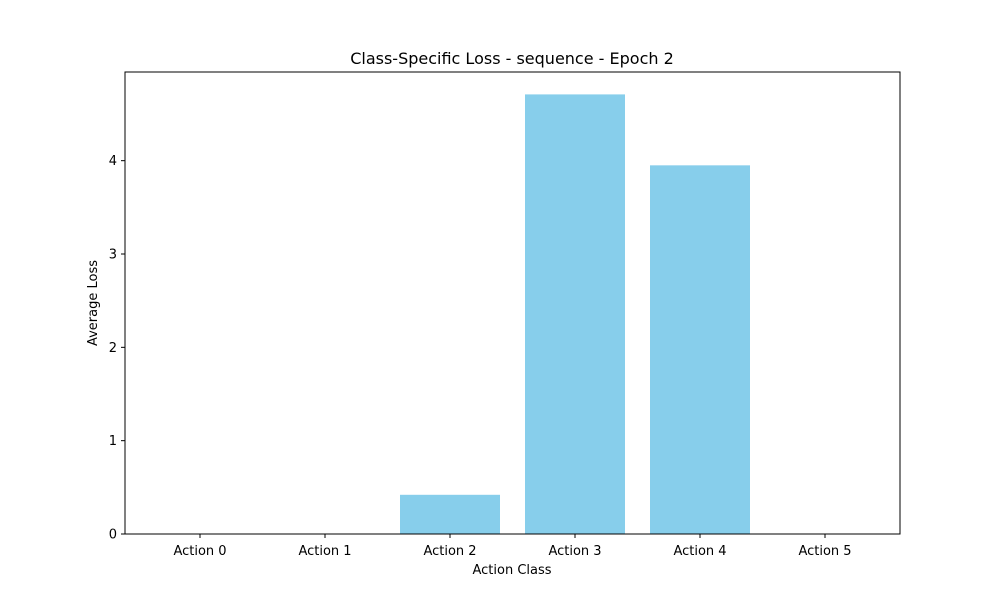 The image size is (1000, 600). I want to click on y-tick-label: 0, so click(113, 535).